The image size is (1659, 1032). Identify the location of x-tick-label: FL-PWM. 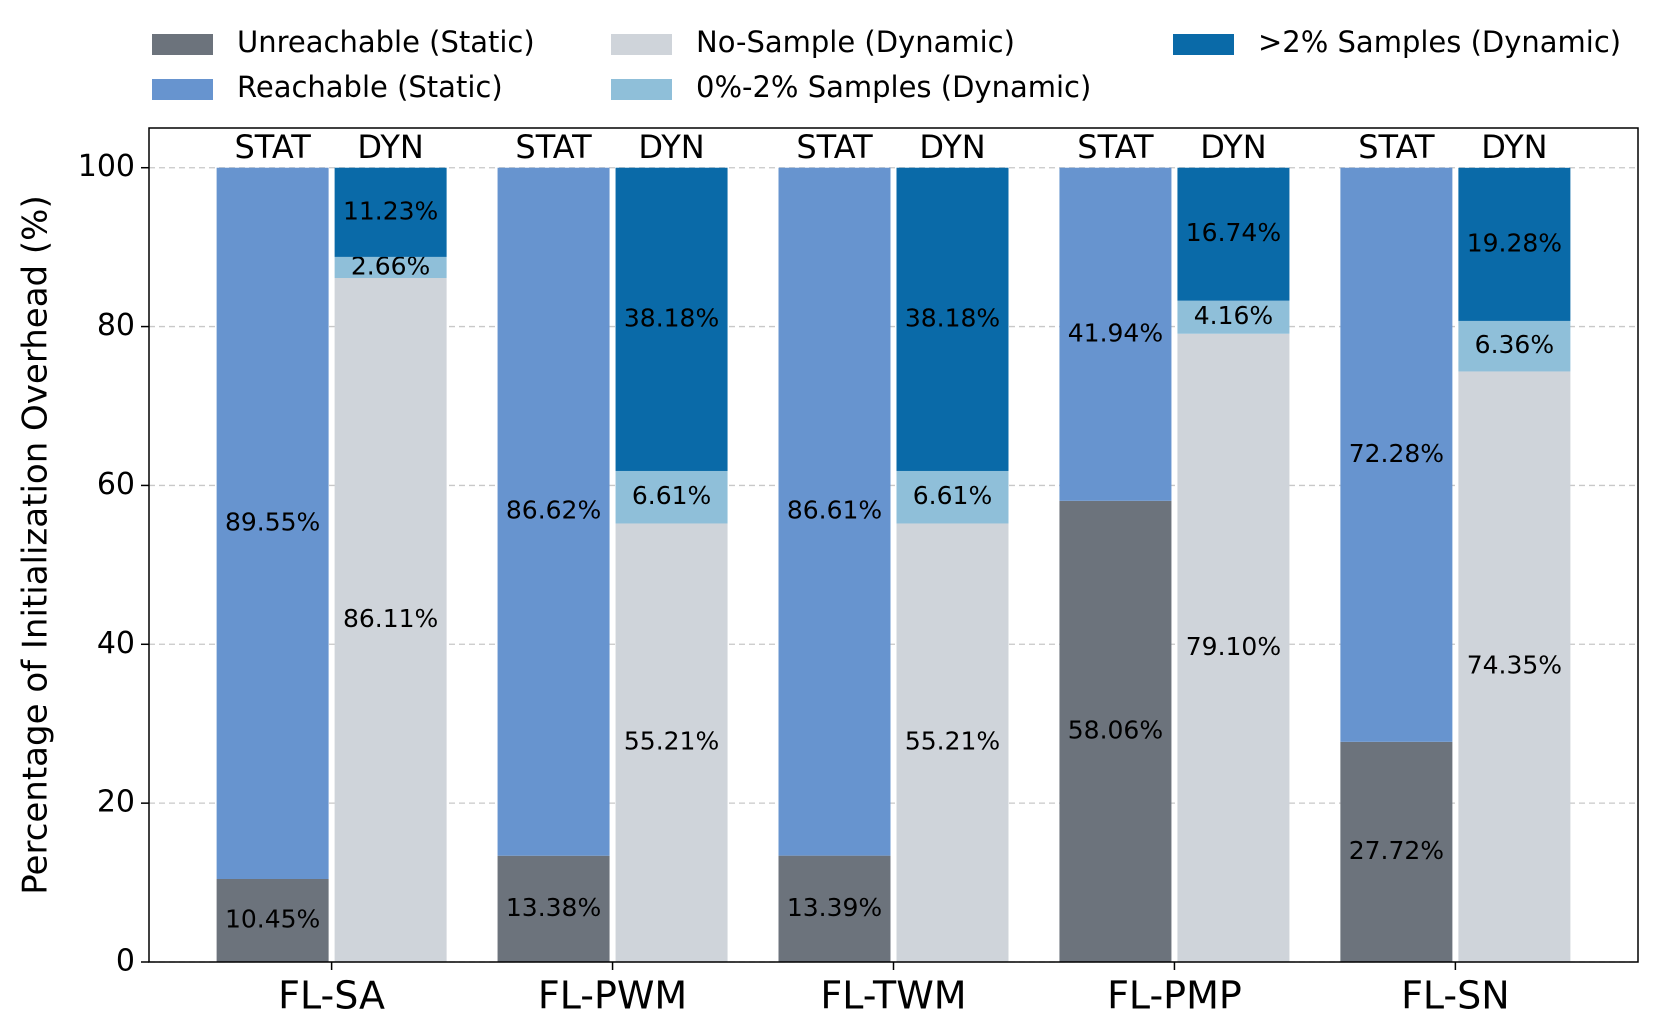
(612, 996).